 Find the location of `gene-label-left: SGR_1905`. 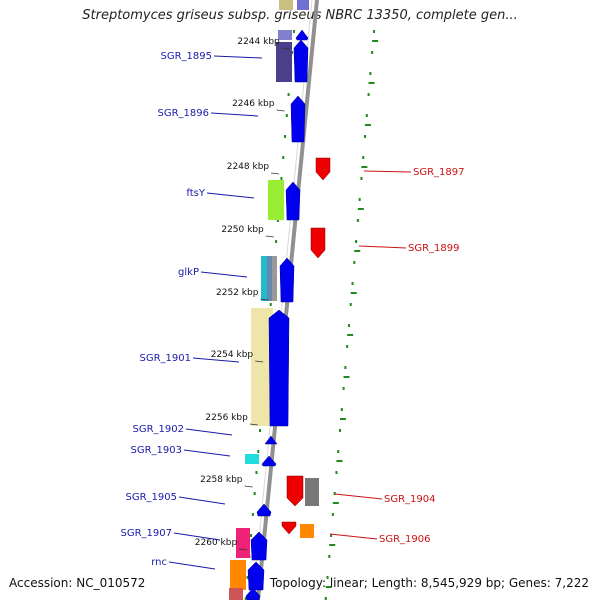

gene-label-left: SGR_1905 is located at coordinates (152, 497).